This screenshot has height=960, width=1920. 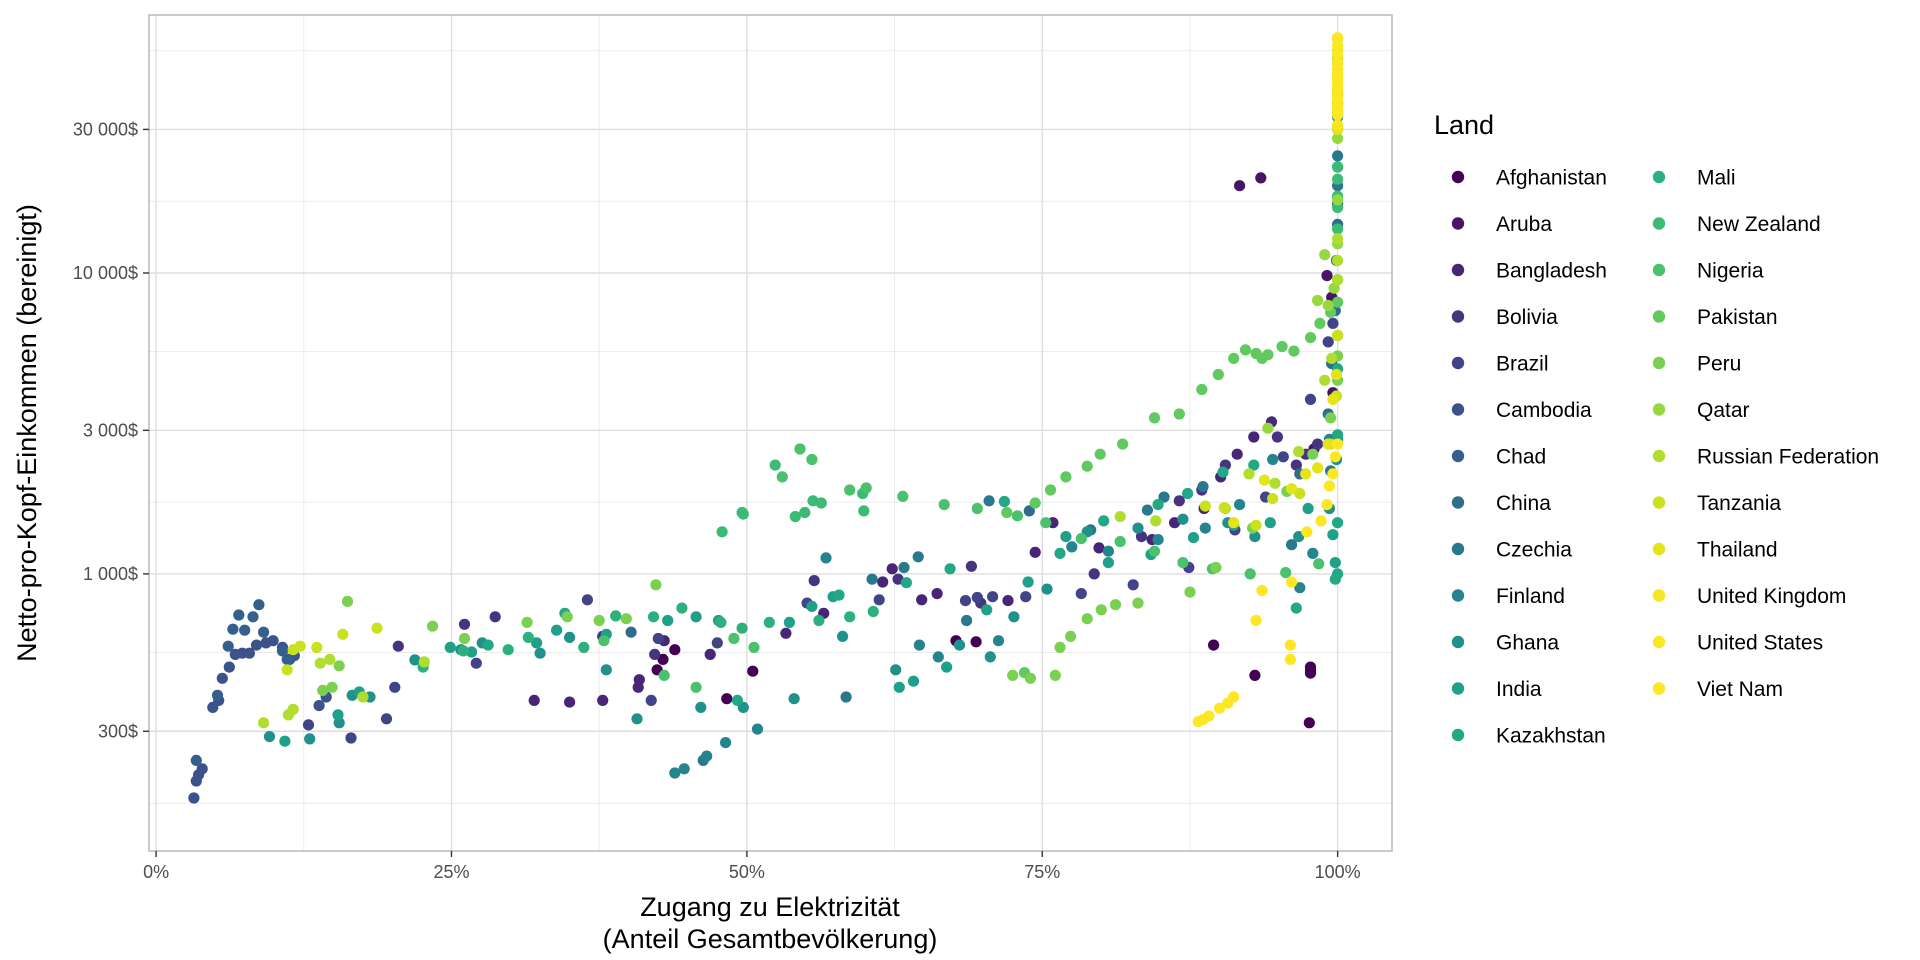 What do you see at coordinates (1528, 736) in the screenshot?
I see `legend-item: Kazakhstan` at bounding box center [1528, 736].